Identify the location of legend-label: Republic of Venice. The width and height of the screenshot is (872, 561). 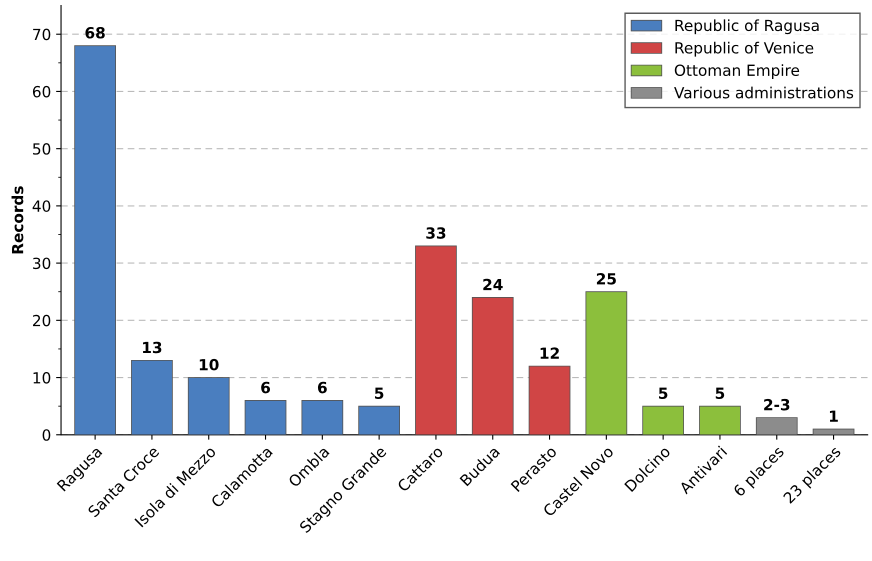
(744, 49).